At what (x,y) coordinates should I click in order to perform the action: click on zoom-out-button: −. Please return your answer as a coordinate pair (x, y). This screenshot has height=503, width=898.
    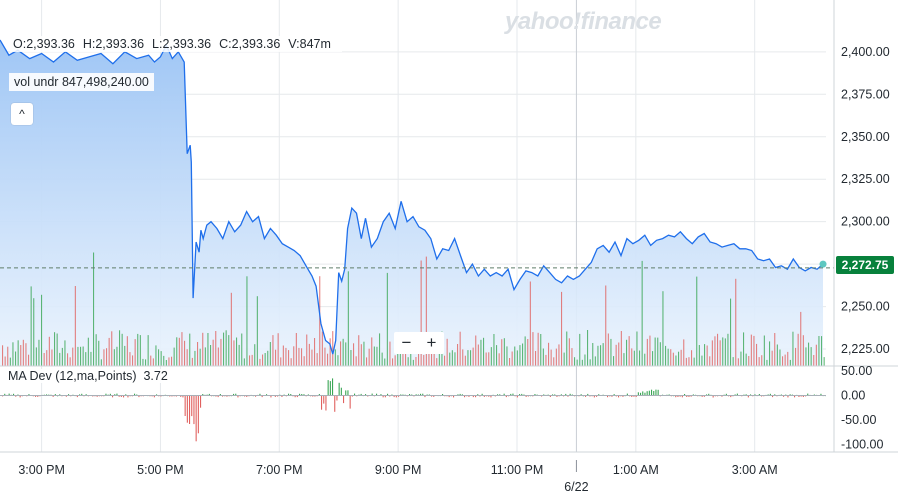
    Looking at the image, I should click on (406, 342).